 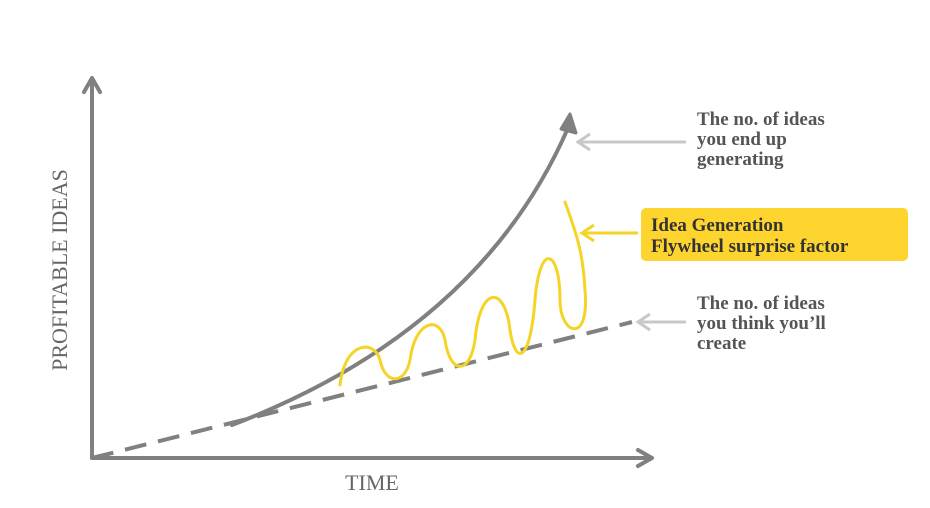 I want to click on pointers, so click(x=630, y=232).